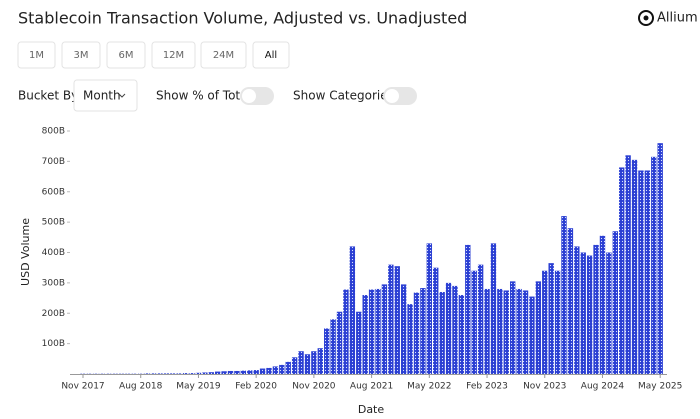 The height and width of the screenshot is (419, 700). I want to click on x-axis-label: Date, so click(371, 409).